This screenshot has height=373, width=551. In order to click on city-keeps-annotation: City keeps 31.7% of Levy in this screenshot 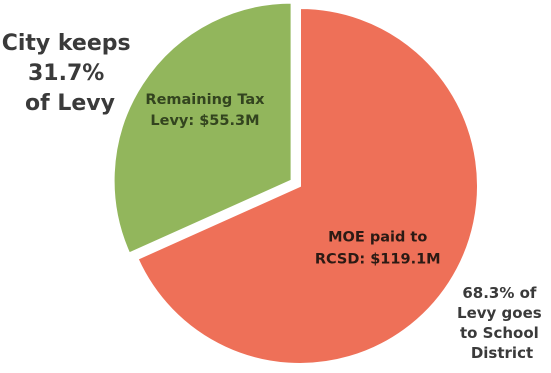, I will do `click(70, 73)`.